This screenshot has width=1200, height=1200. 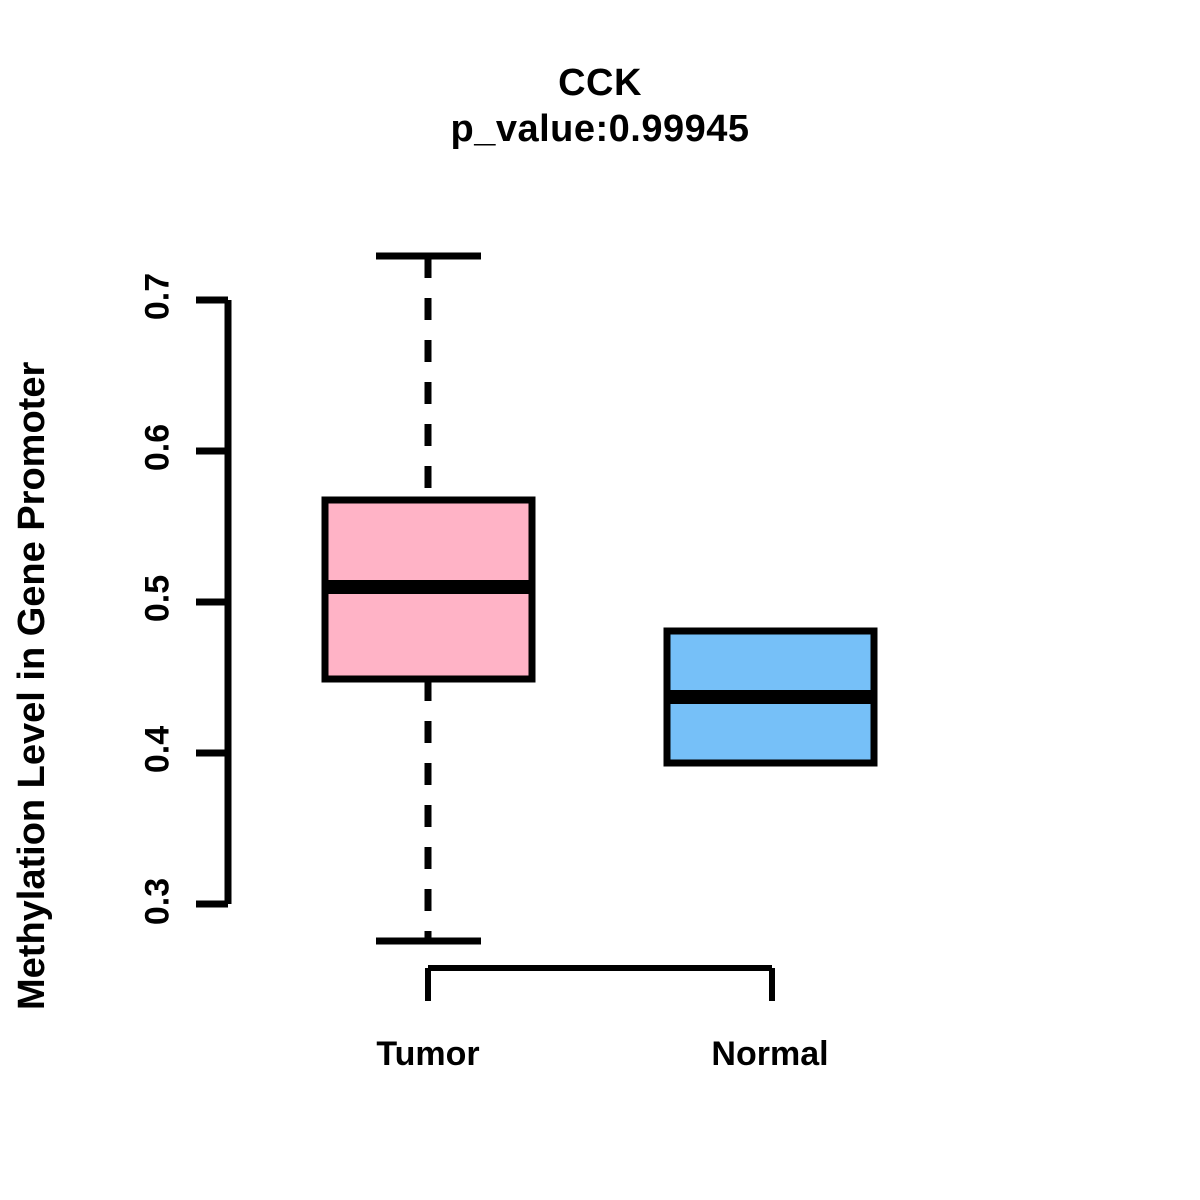 What do you see at coordinates (428, 1054) in the screenshot?
I see `x-tick-label-tumor: Tumor` at bounding box center [428, 1054].